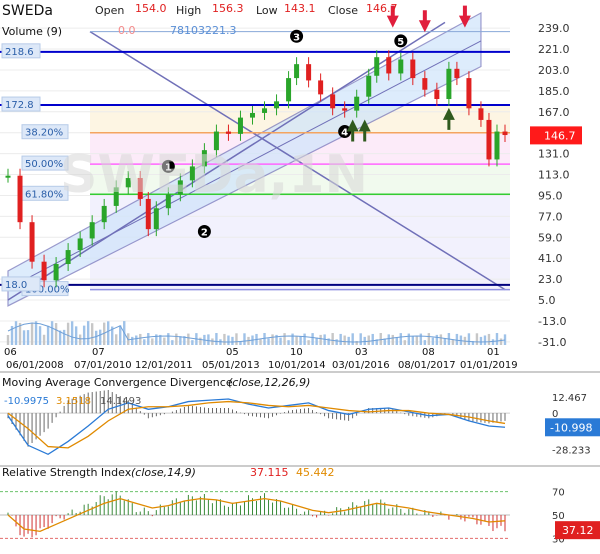 This screenshot has height=554, width=600. I want to click on macd-readout-1: -10.9975, so click(26, 401).